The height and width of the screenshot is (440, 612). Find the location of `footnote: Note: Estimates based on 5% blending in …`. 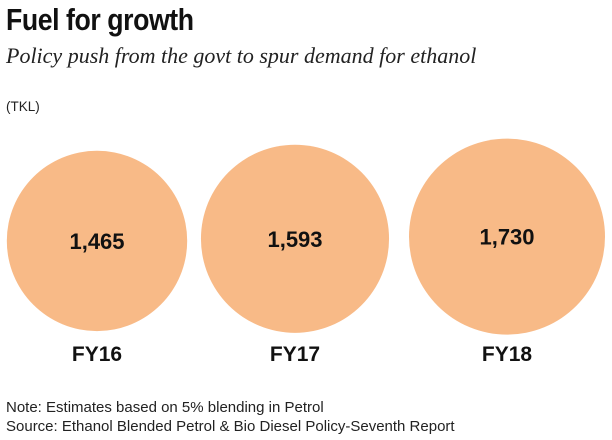

footnote: Note: Estimates based on 5% blending in … is located at coordinates (165, 407).